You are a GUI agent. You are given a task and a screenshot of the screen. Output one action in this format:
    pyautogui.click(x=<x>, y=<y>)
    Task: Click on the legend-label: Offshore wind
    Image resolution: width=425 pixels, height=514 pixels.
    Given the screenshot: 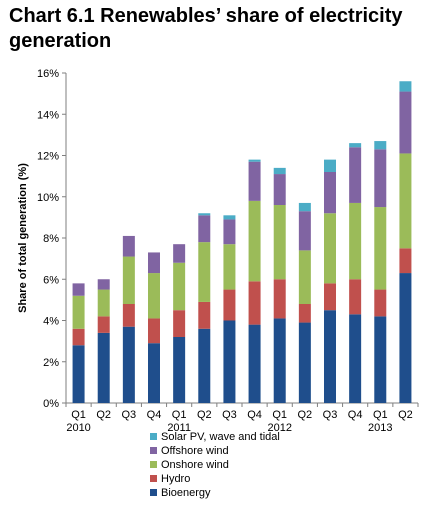 What is the action you would take?
    pyautogui.click(x=195, y=451)
    